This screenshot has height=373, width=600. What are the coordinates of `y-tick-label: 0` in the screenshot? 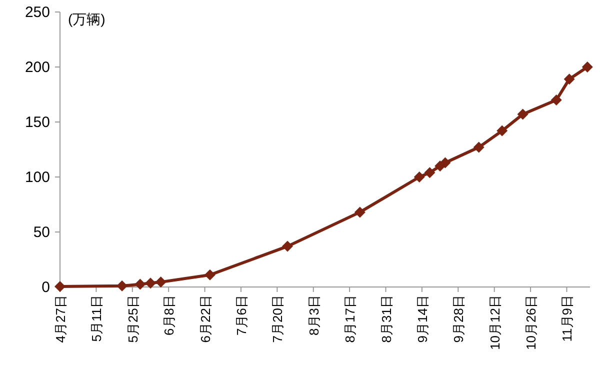 It's located at (46, 287).